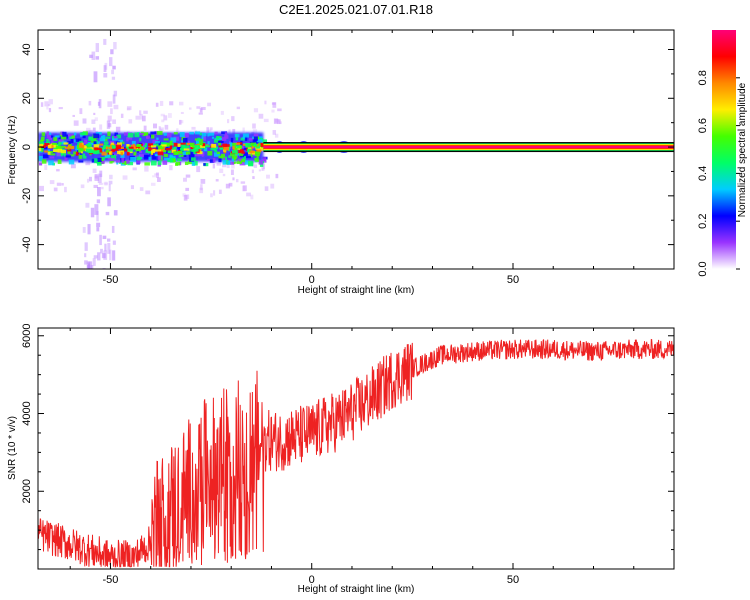 The width and height of the screenshot is (750, 600). I want to click on x-tick-label: 0, so click(312, 280).